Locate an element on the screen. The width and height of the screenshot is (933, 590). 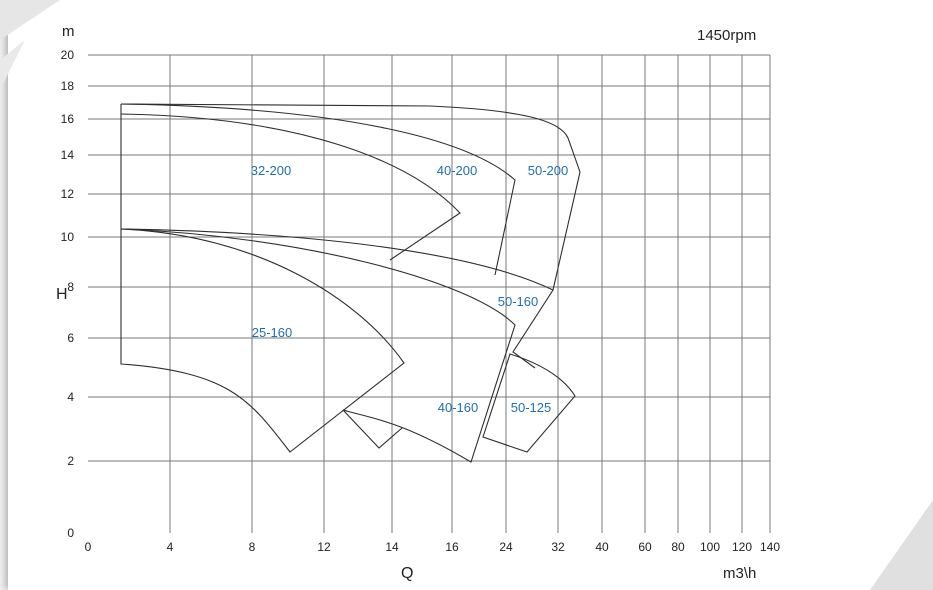
y-tick-labels: 0 2 4 6 8 10 12 14 16 18 20 is located at coordinates (68, 294).